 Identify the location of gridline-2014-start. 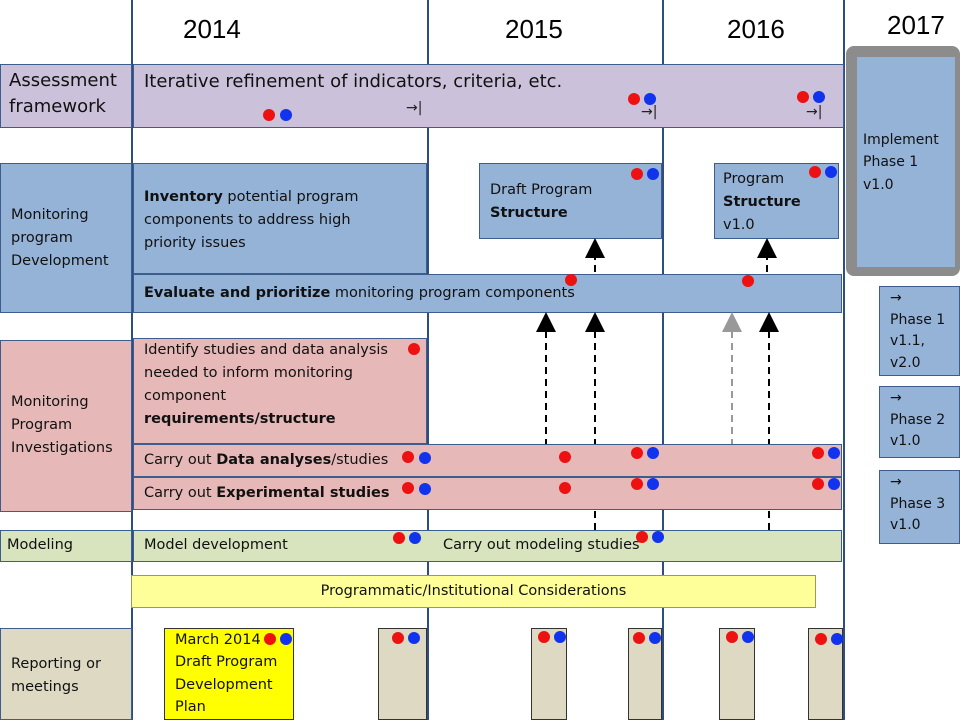
(132, 360).